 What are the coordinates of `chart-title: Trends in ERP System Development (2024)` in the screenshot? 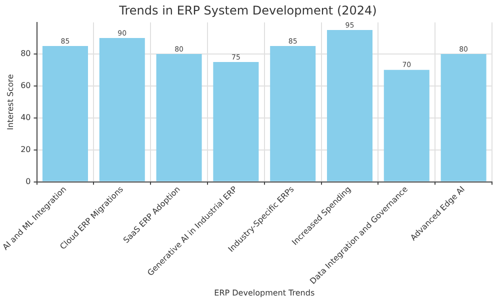 It's located at (247, 10).